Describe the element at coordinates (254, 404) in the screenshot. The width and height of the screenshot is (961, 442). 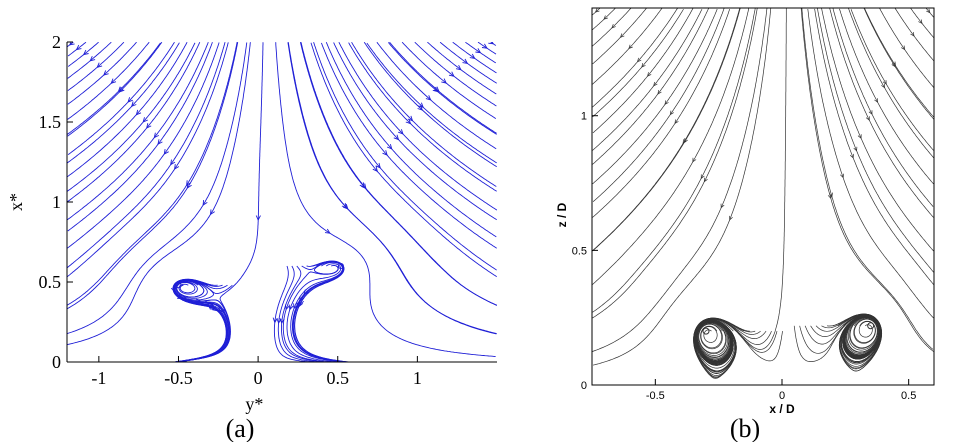
I see `x-axis-label: y*` at that location.